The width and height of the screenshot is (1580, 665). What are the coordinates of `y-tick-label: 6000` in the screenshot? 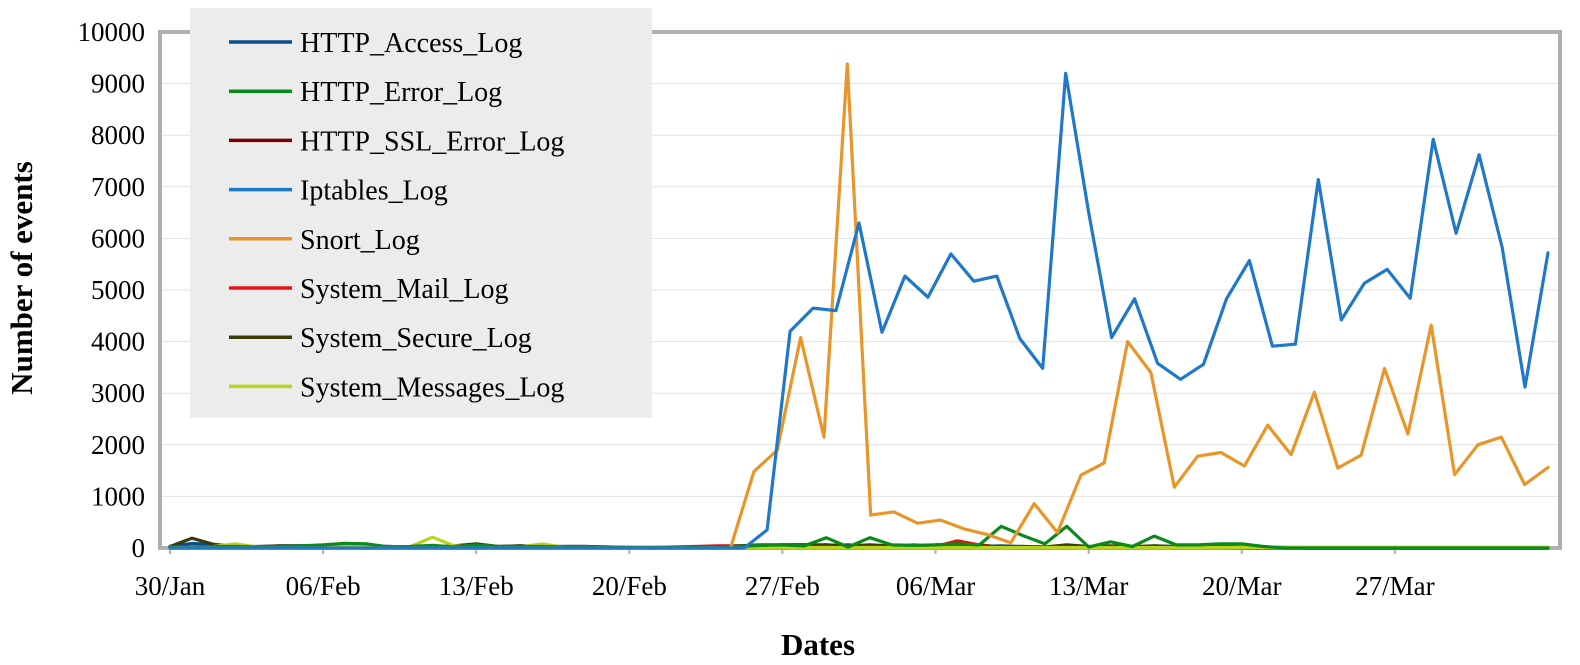 It's located at (118, 238).